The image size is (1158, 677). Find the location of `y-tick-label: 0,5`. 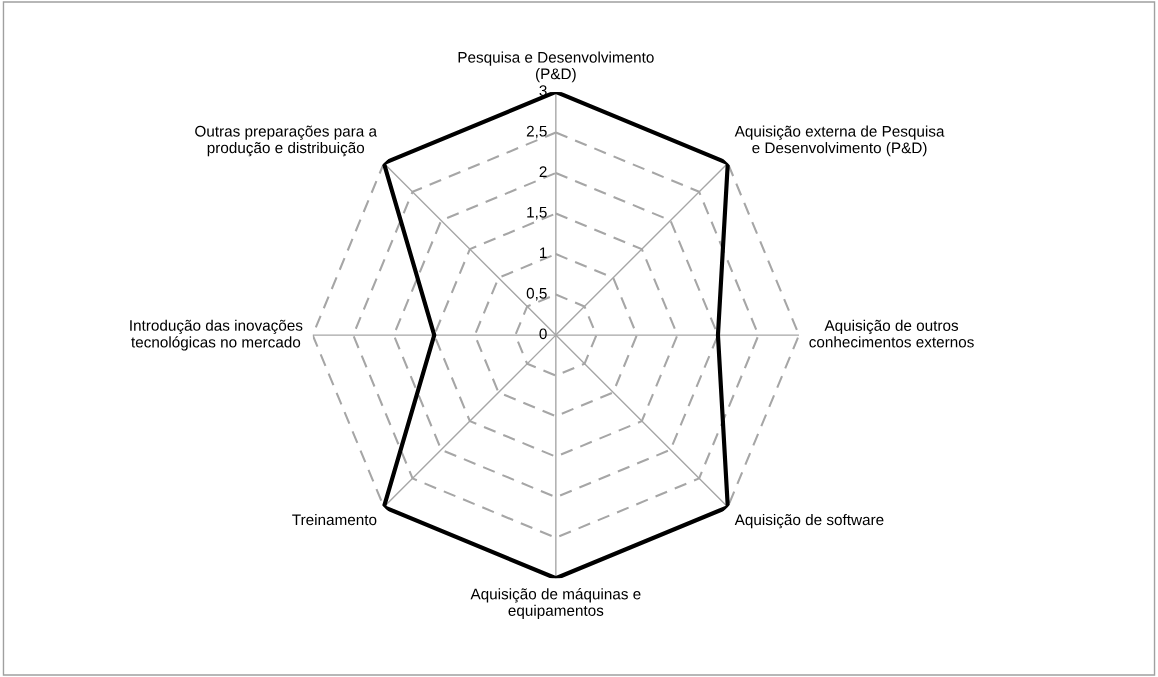

y-tick-label: 0,5 is located at coordinates (536, 294).